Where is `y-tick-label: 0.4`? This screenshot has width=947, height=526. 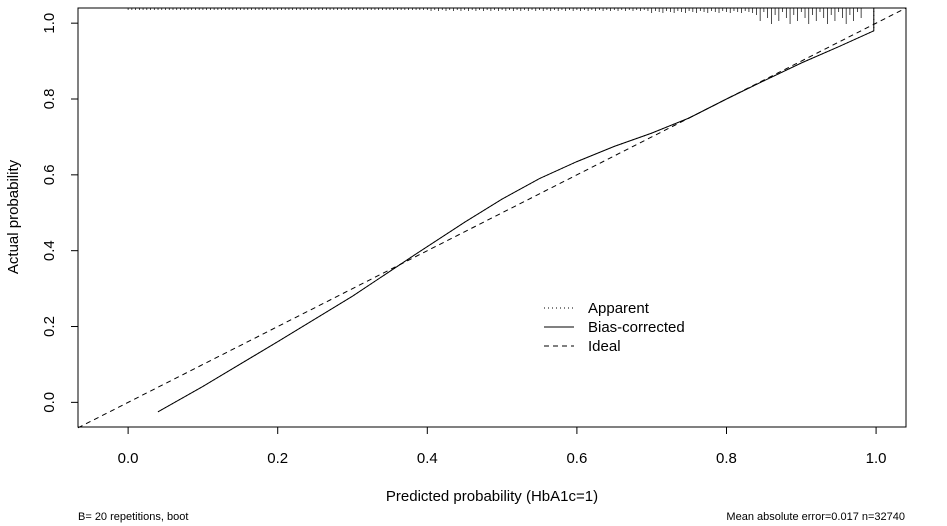 y-tick-label: 0.4 is located at coordinates (49, 250).